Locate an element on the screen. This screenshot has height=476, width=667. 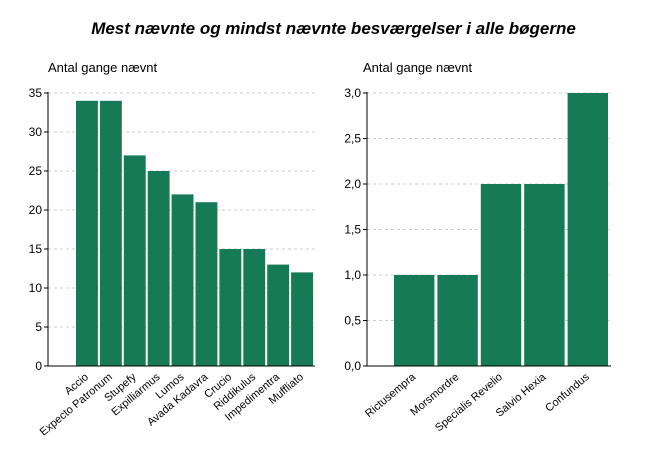
y-tick-label: 35 is located at coordinates (36, 93).